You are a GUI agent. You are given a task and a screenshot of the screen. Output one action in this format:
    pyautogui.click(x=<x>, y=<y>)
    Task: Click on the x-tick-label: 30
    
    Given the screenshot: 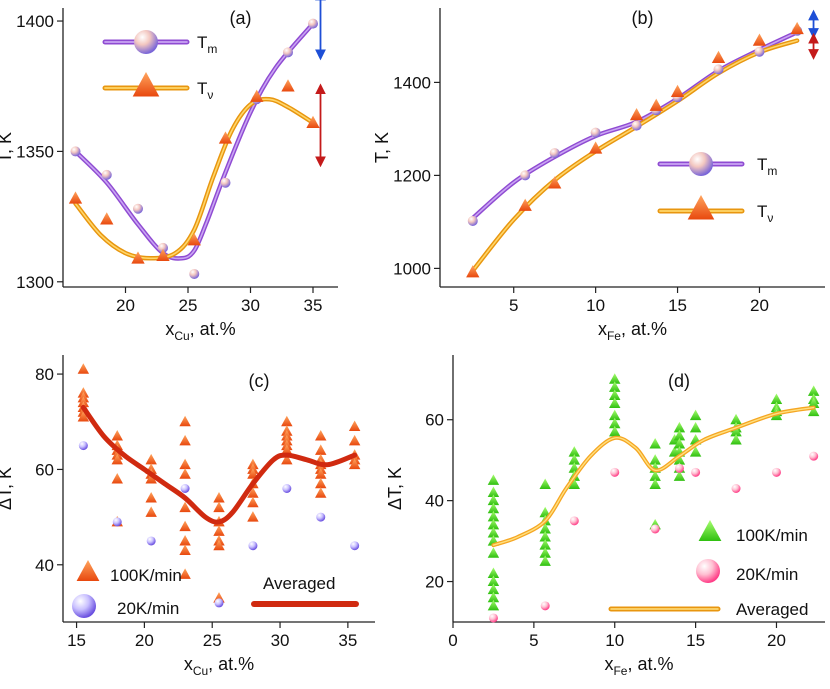 What is the action you would take?
    pyautogui.click(x=280, y=640)
    